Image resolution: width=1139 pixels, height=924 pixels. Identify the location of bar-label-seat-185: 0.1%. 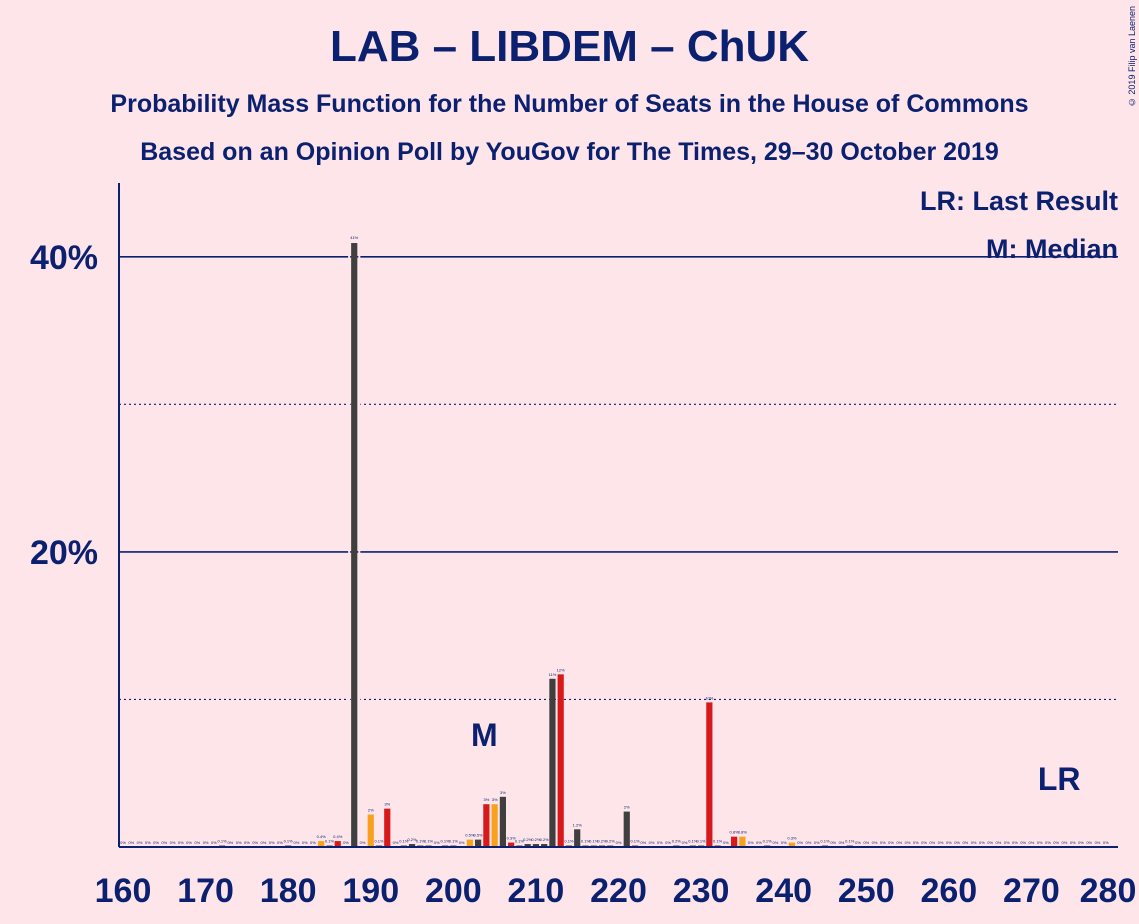
(330, 841).